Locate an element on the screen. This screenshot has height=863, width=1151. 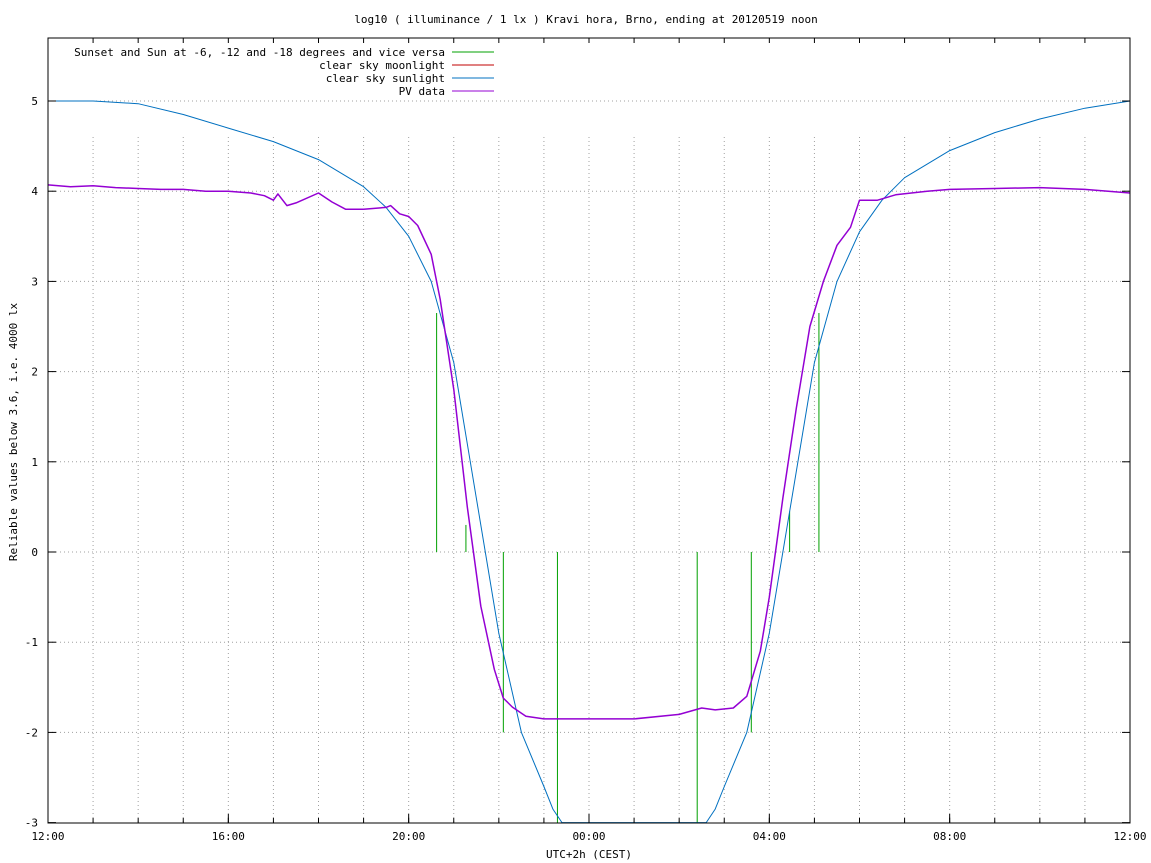
x-tick-label: 04:00 is located at coordinates (769, 836).